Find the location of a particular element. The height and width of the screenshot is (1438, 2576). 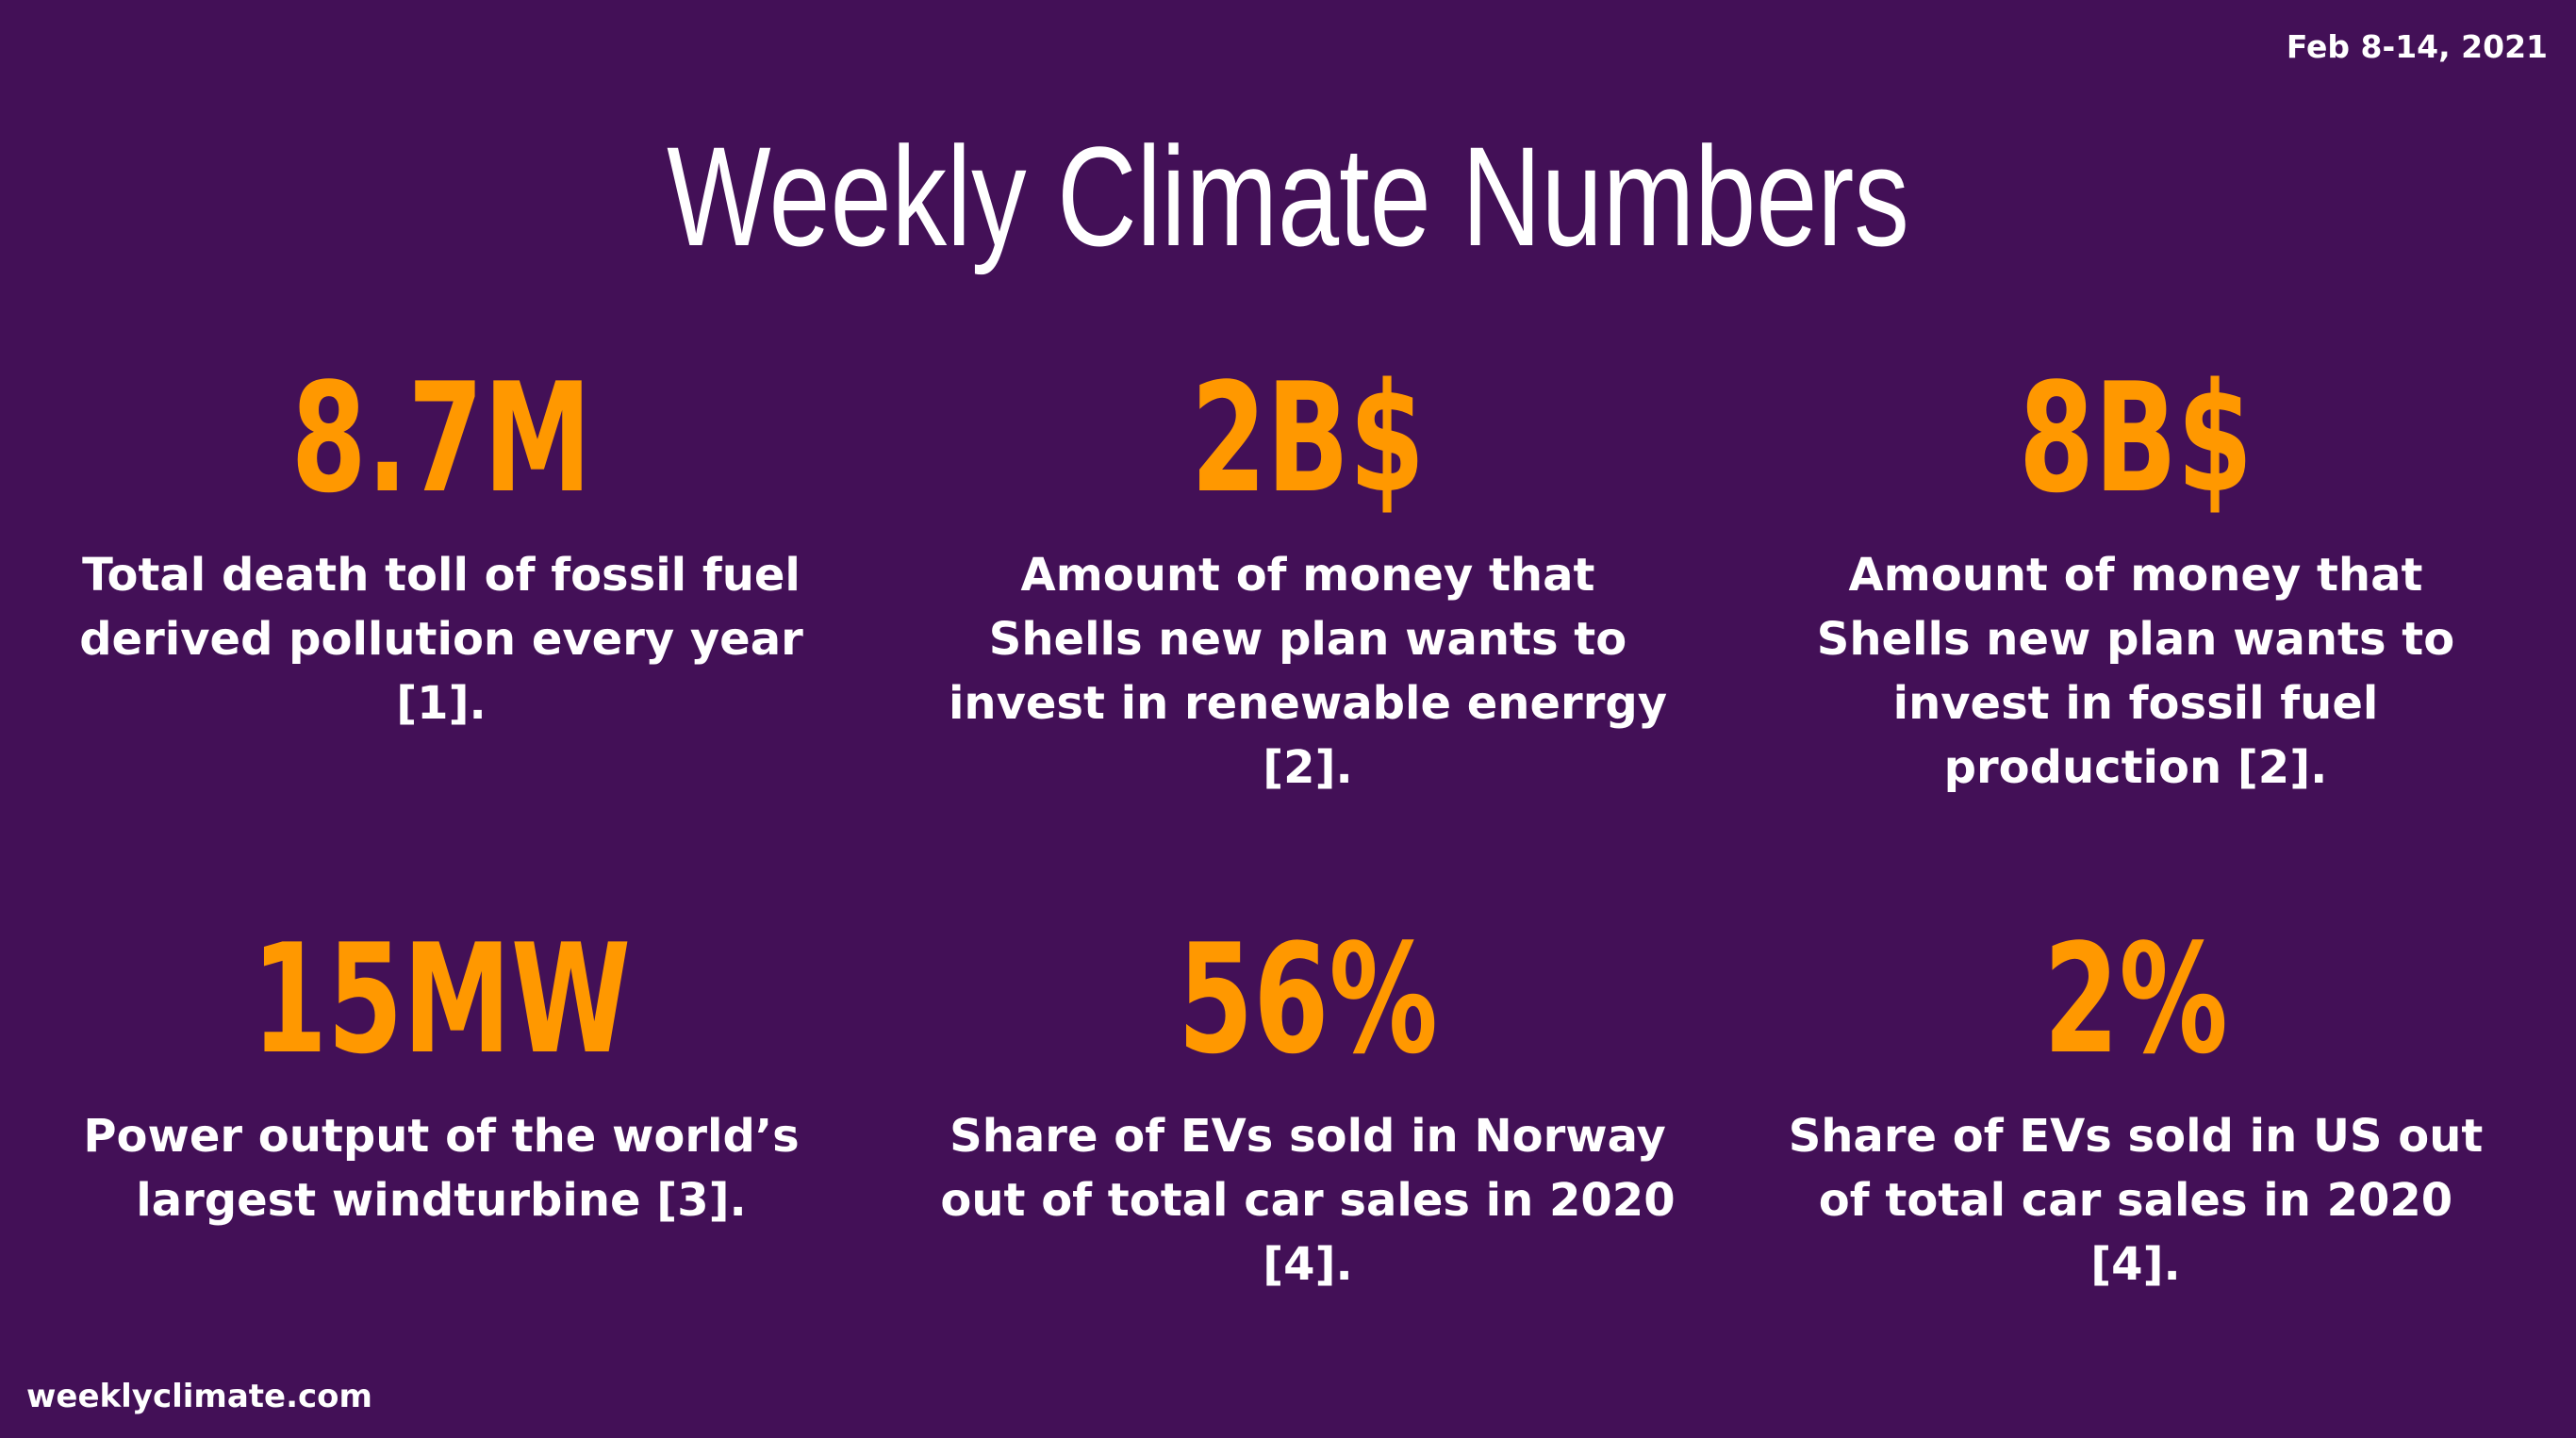

stat-value: 2% is located at coordinates (2135, 999).